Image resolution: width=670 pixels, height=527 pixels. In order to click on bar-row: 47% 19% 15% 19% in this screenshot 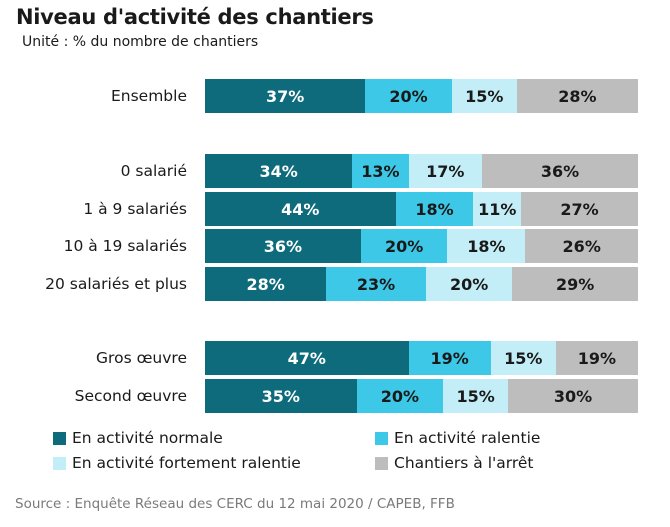, I will do `click(421, 358)`.